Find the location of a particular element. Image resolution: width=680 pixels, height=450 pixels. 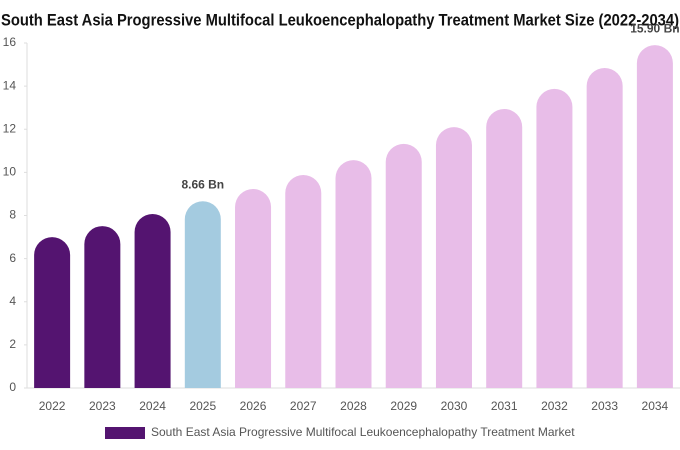

x-tick-label: 2022 is located at coordinates (52, 406).